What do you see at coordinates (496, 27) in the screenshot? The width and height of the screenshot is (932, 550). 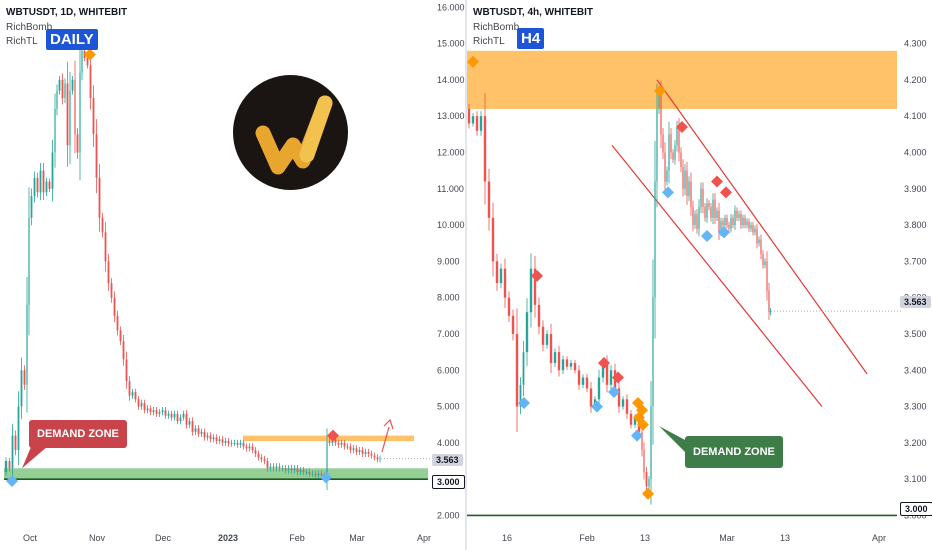 I see `h4-indicator-richbomb: RichBomb` at bounding box center [496, 27].